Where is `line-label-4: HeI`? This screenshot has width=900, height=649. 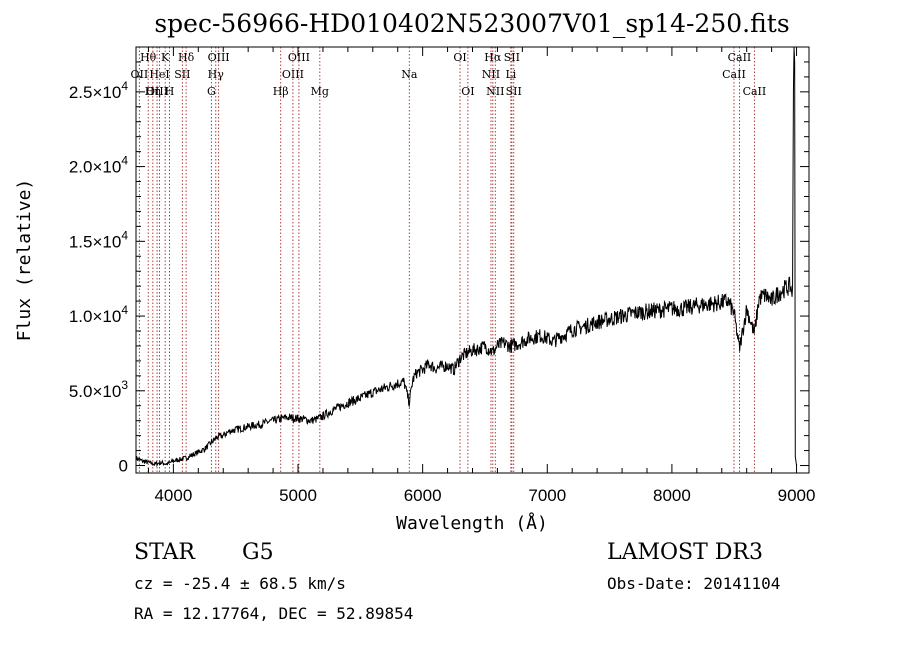 line-label-4: HeI is located at coordinates (159, 74).